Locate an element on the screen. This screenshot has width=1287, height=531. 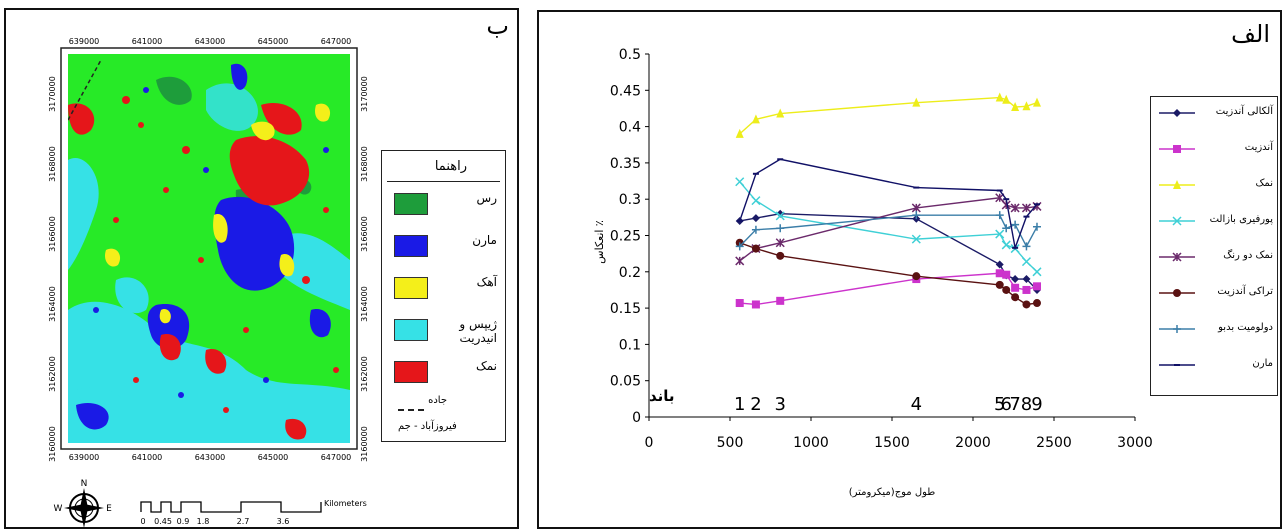
x-tick-label: 2500 is located at coordinates (1054, 443).